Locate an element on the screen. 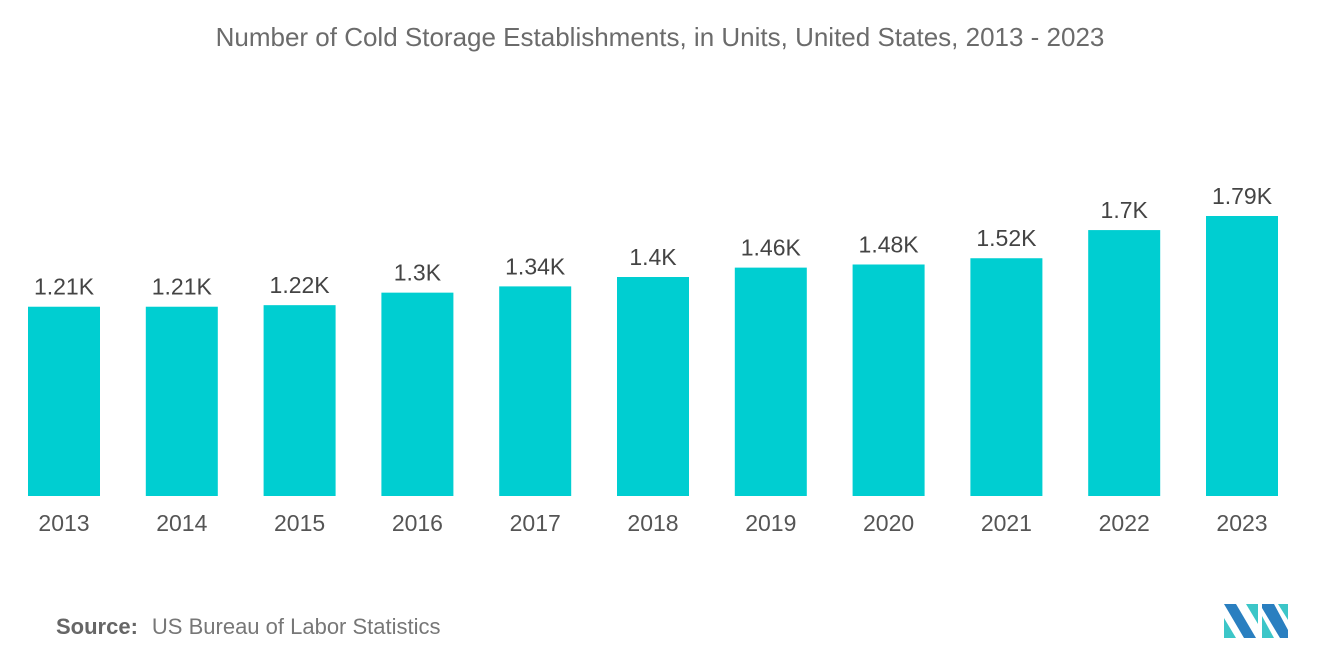  data-label: 1.79K is located at coordinates (1242, 196).